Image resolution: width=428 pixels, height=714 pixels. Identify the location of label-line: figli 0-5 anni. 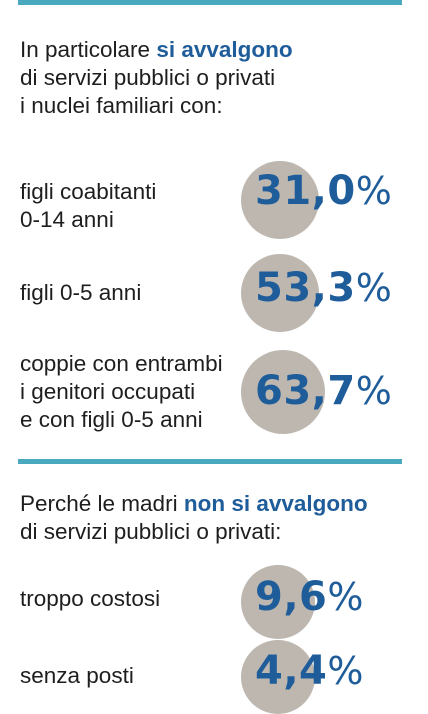
(81, 292).